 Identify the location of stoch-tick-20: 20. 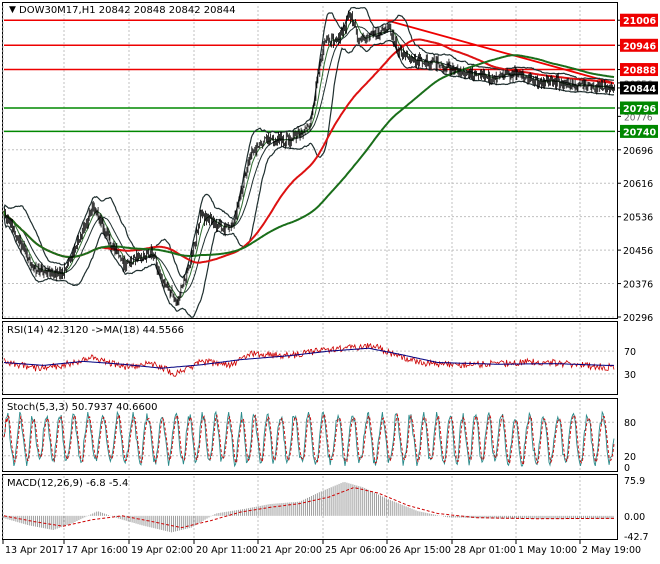
(630, 457).